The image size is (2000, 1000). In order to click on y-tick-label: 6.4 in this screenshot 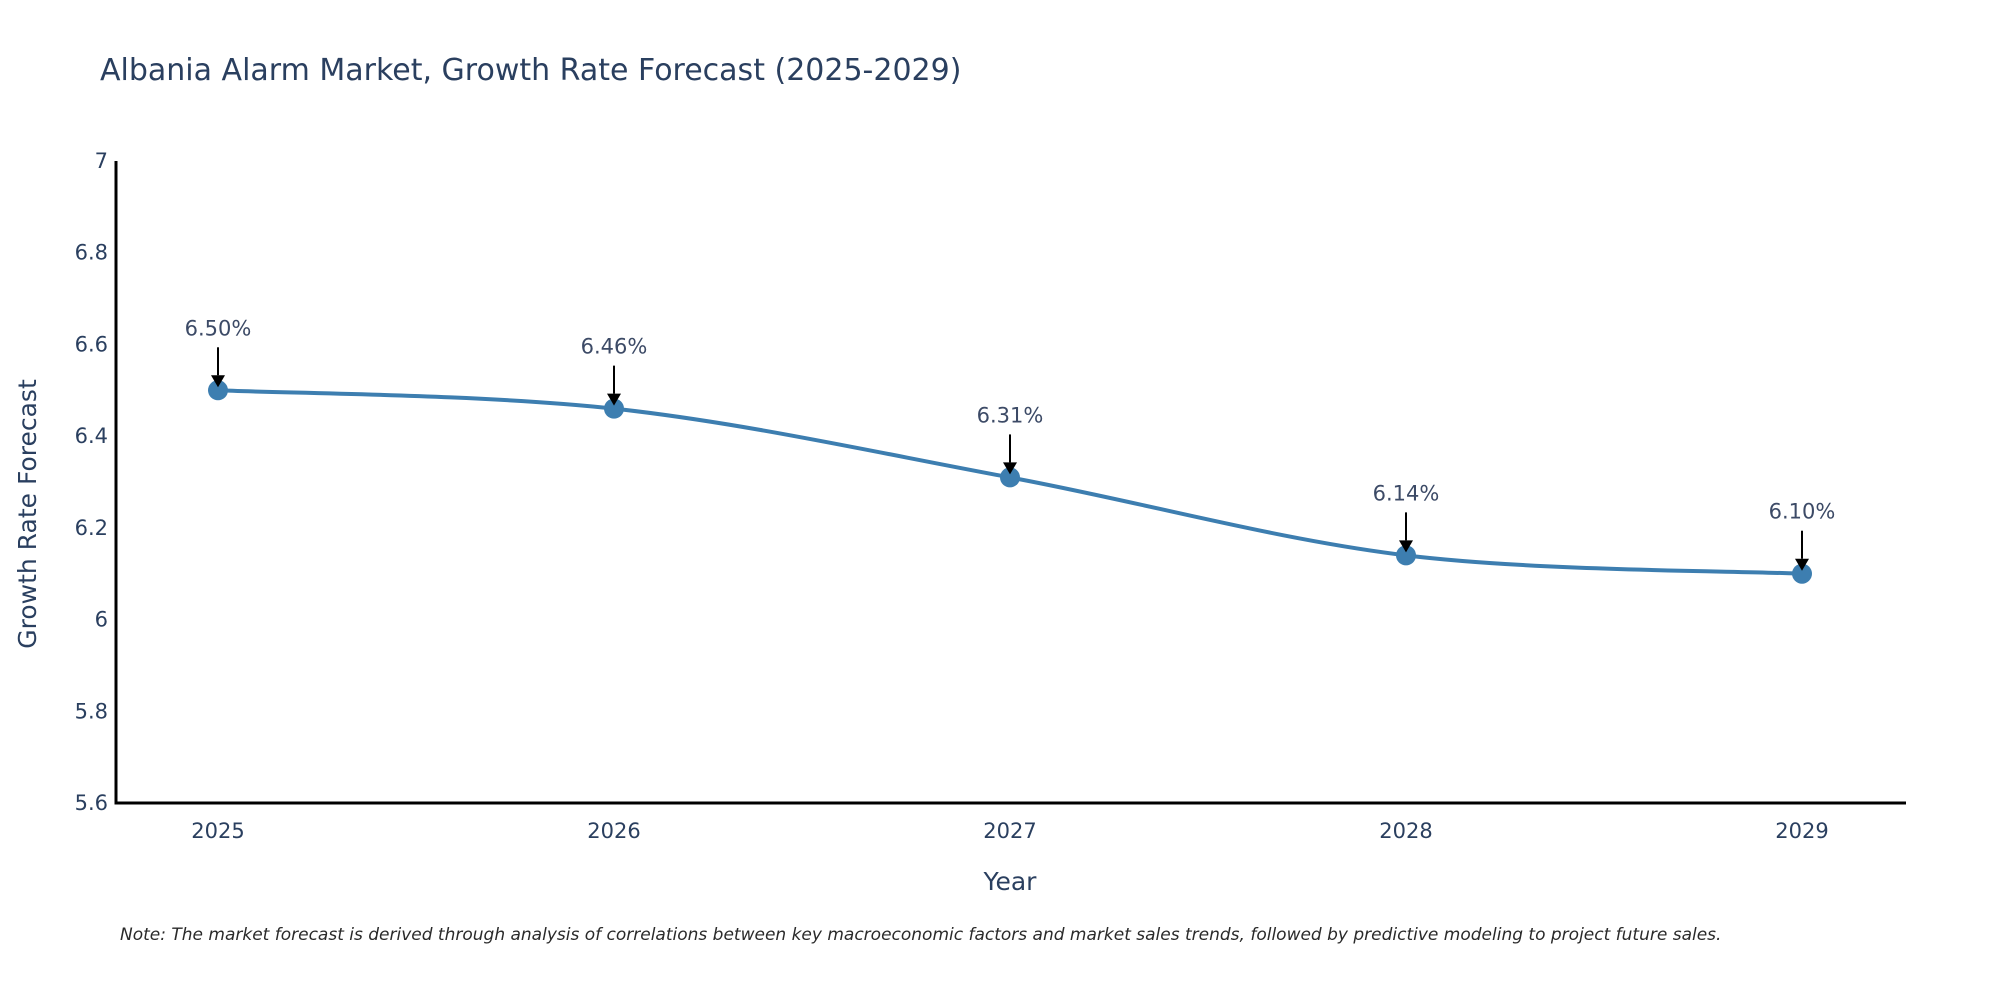, I will do `click(91, 436)`.